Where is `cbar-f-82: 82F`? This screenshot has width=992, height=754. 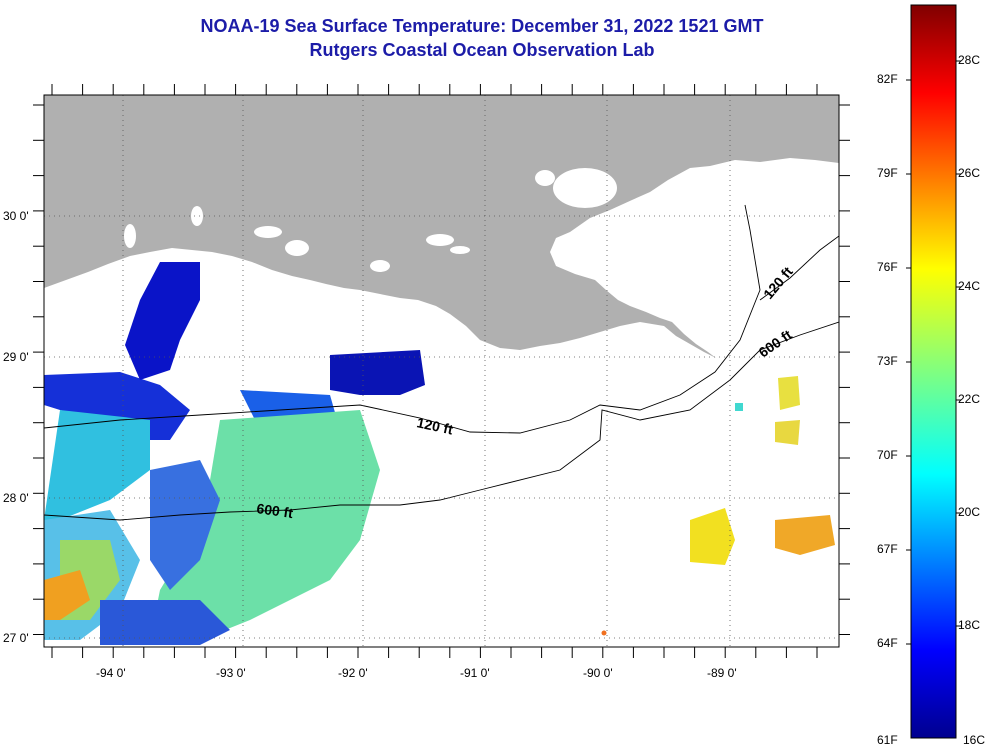
cbar-f-82: 82F is located at coordinates (887, 79).